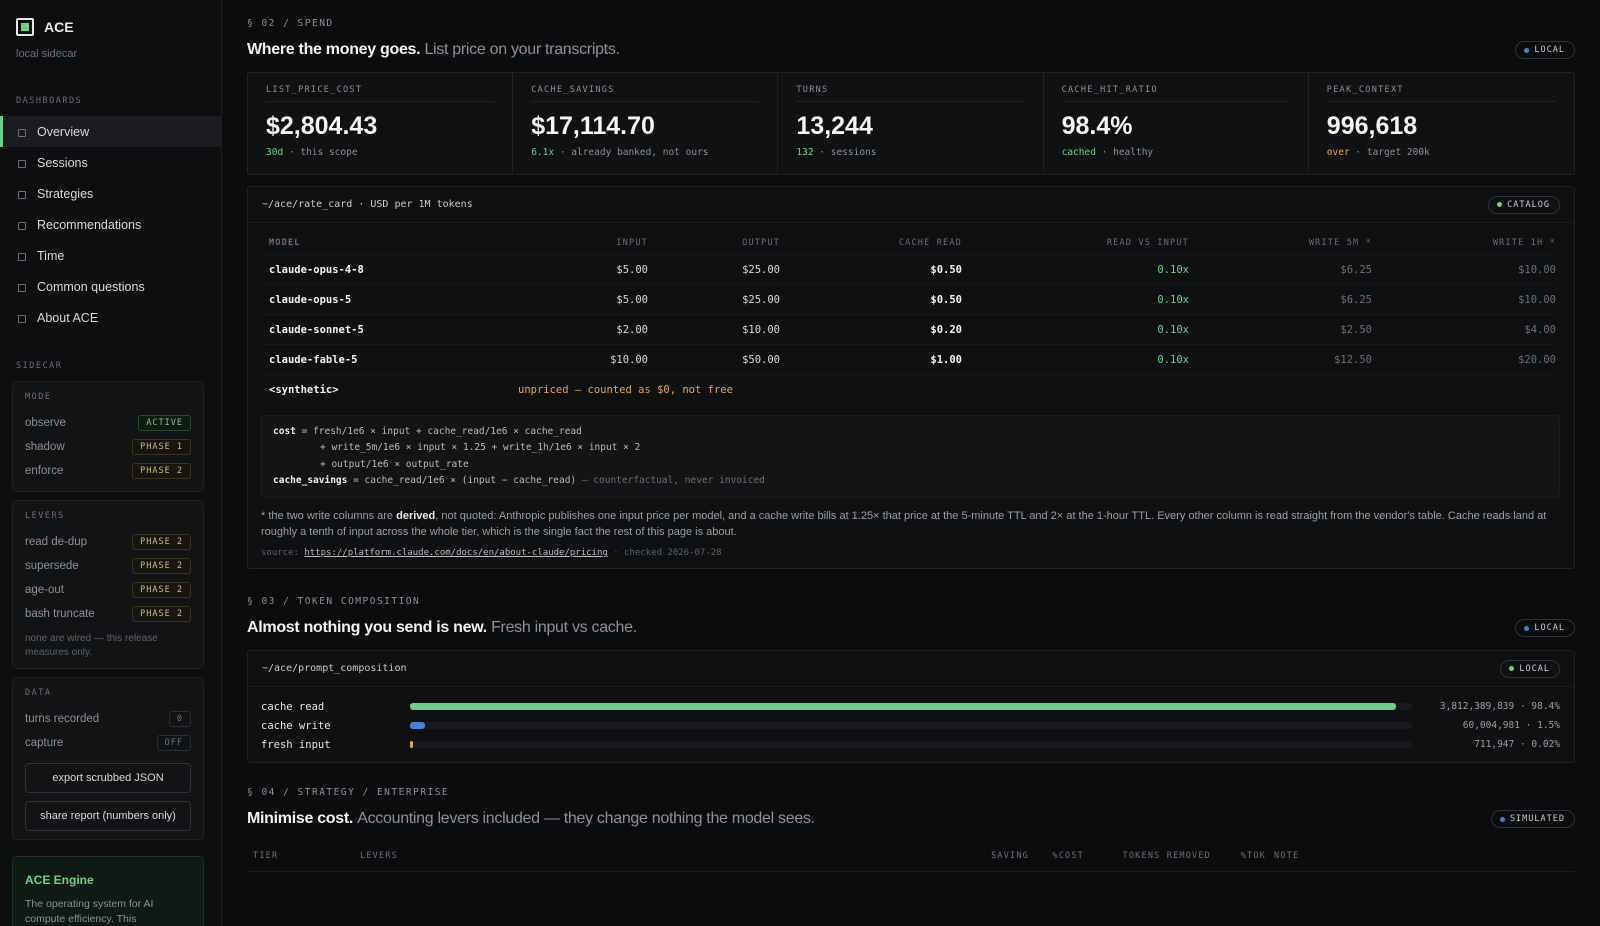 The height and width of the screenshot is (926, 1600). What do you see at coordinates (110, 224) in the screenshot?
I see `nav-item: Recommendations` at bounding box center [110, 224].